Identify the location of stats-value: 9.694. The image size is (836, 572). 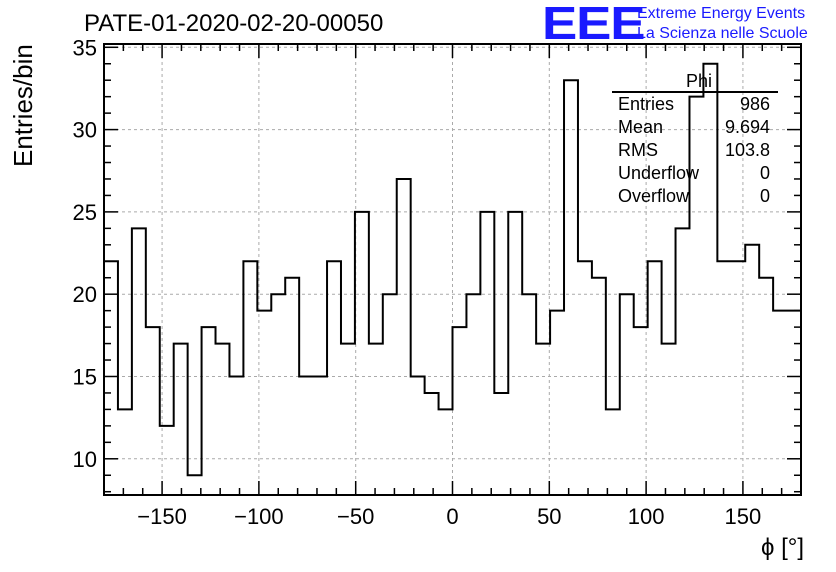
(747, 127).